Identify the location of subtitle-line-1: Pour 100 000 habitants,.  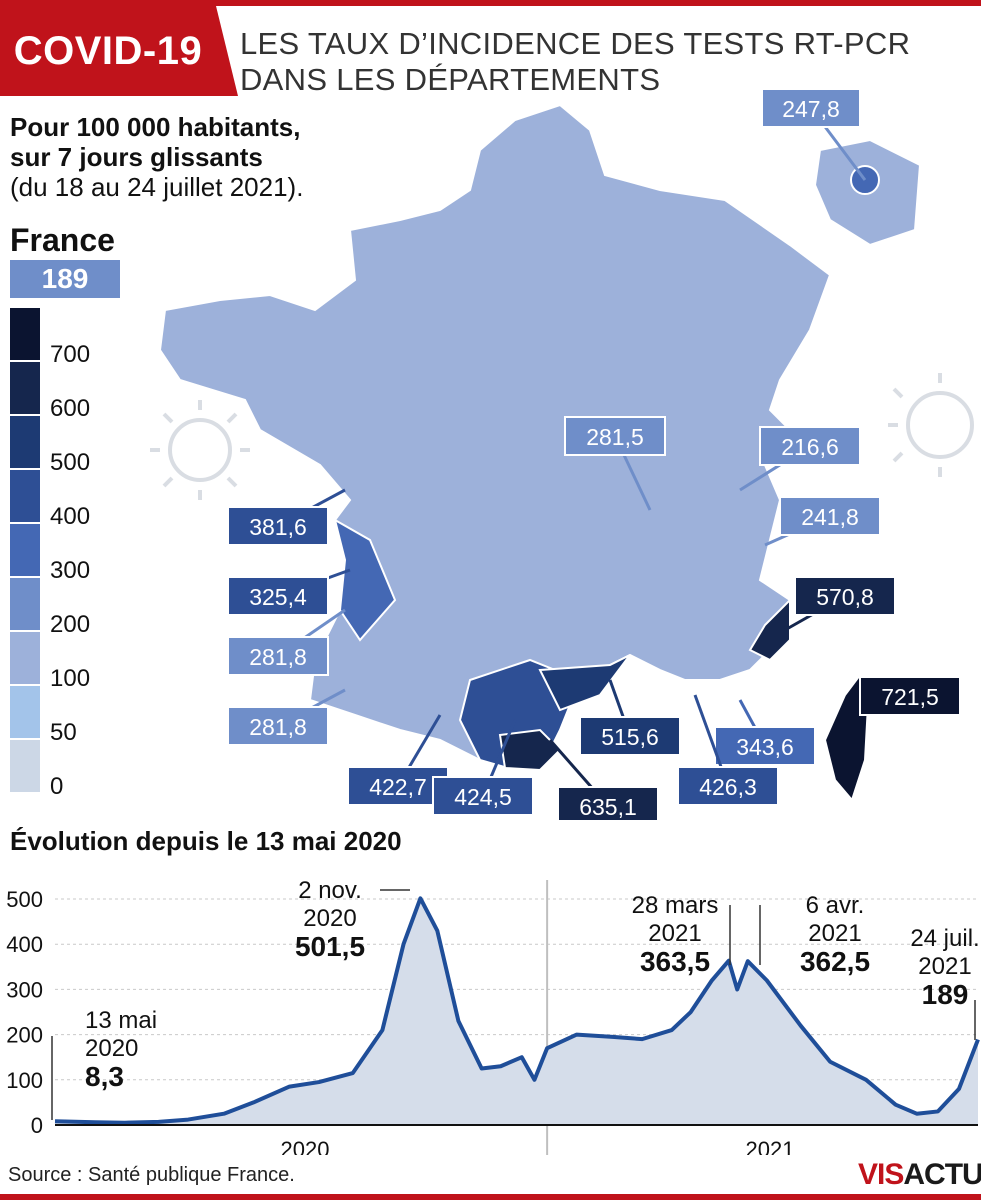
(155, 127).